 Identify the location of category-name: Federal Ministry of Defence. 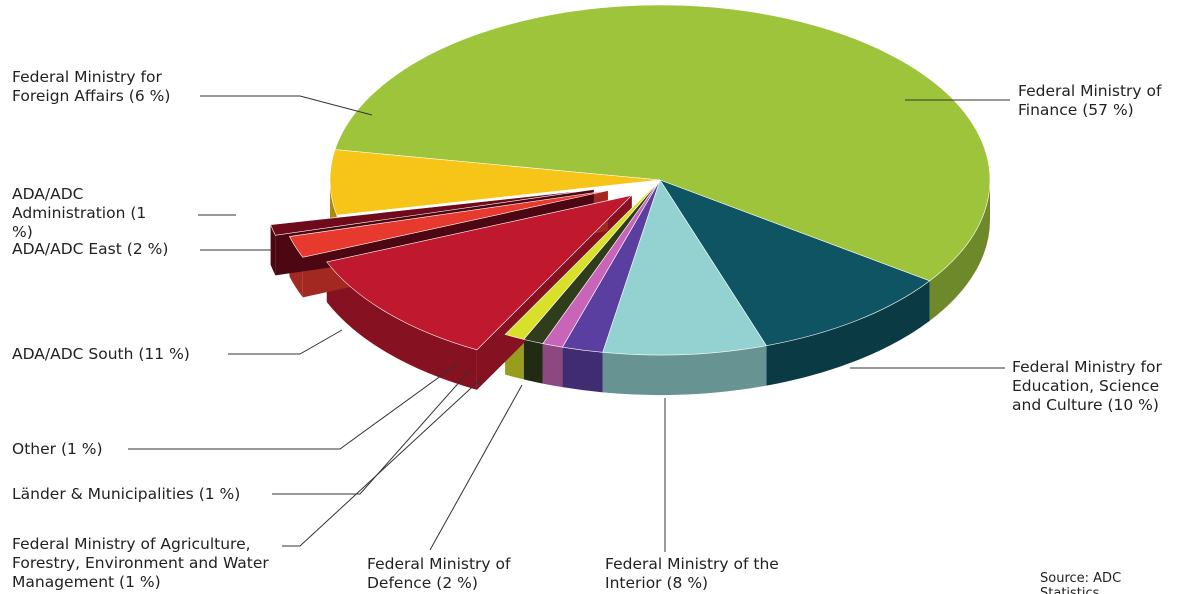
(439, 573).